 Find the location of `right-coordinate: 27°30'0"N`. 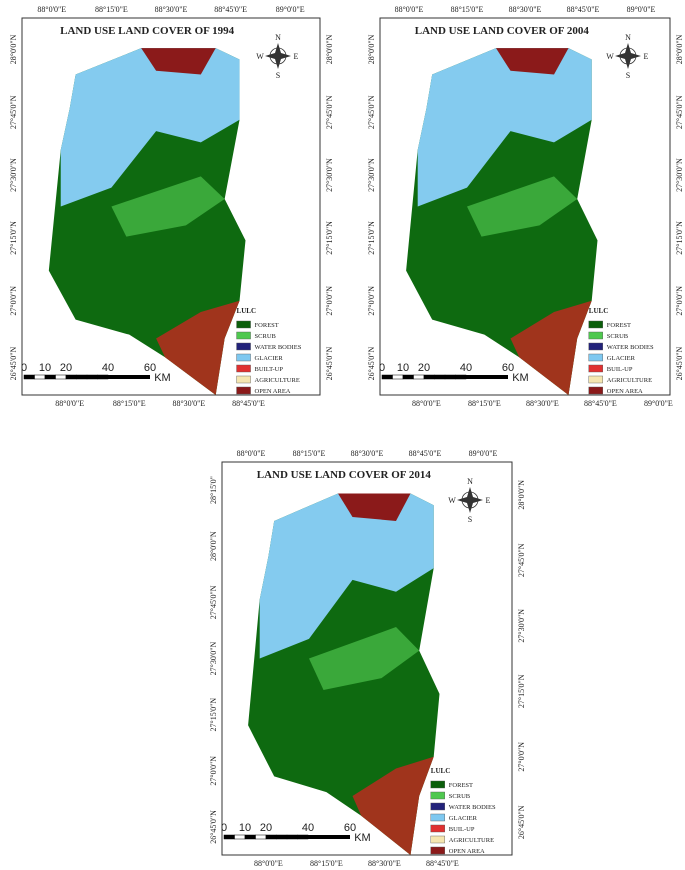

right-coordinate: 27°30'0"N is located at coordinates (679, 175).